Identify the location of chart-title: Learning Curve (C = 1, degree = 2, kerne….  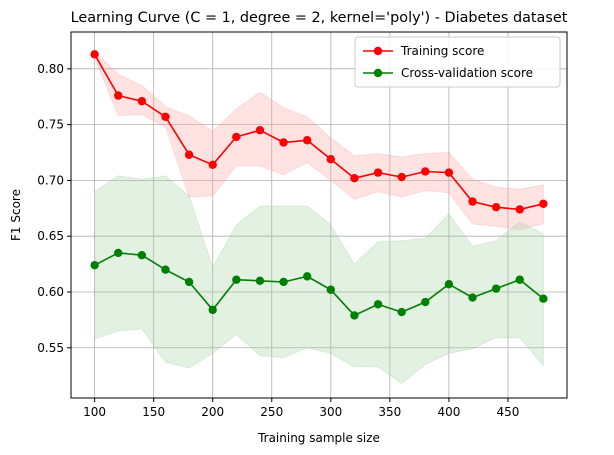
(319, 18).